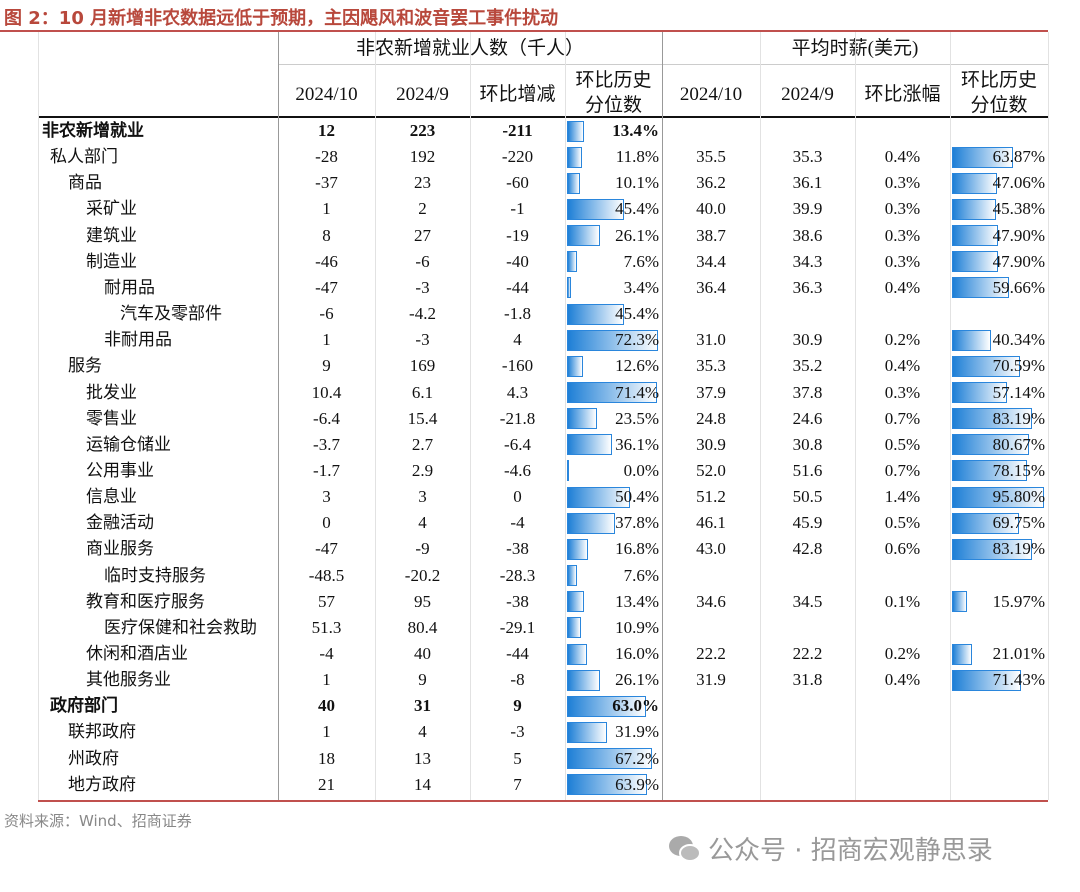 This screenshot has width=1080, height=892. What do you see at coordinates (517, 758) in the screenshot?
I see `value-cell: 5` at bounding box center [517, 758].